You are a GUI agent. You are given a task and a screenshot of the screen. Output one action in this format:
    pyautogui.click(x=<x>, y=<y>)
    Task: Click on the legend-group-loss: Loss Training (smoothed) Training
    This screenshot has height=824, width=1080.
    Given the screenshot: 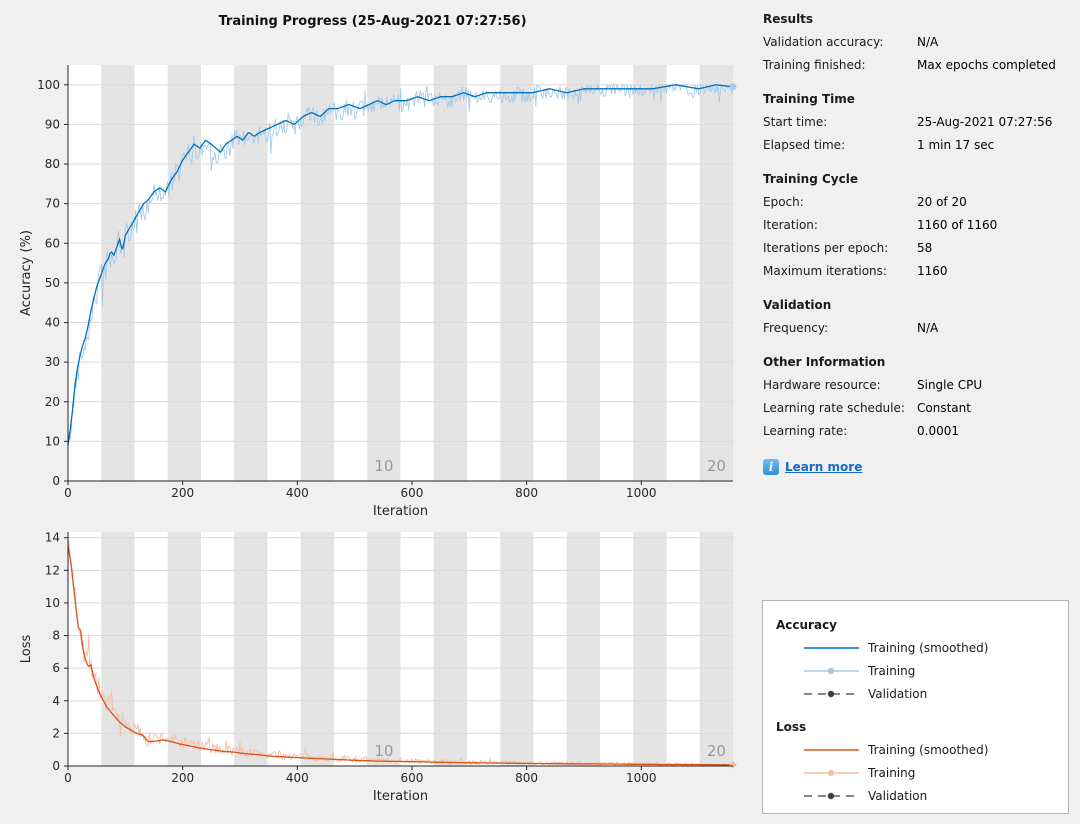 What is the action you would take?
    pyautogui.click(x=922, y=761)
    